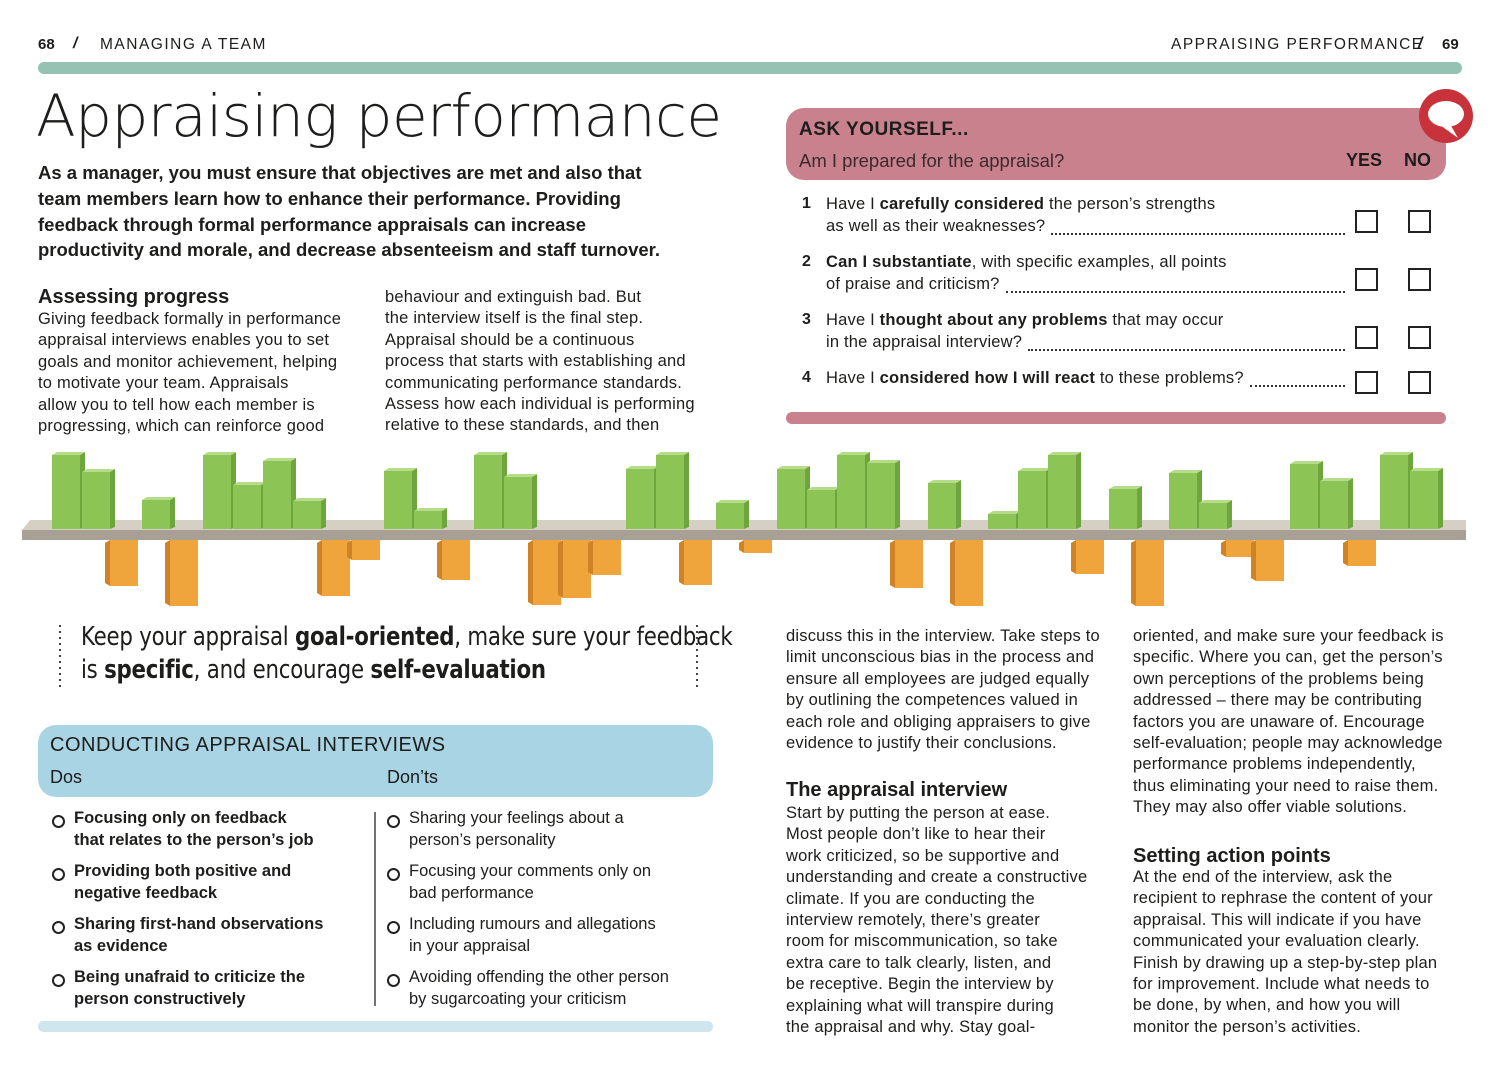  I want to click on list-line: Focusing your comments only on, so click(530, 871).